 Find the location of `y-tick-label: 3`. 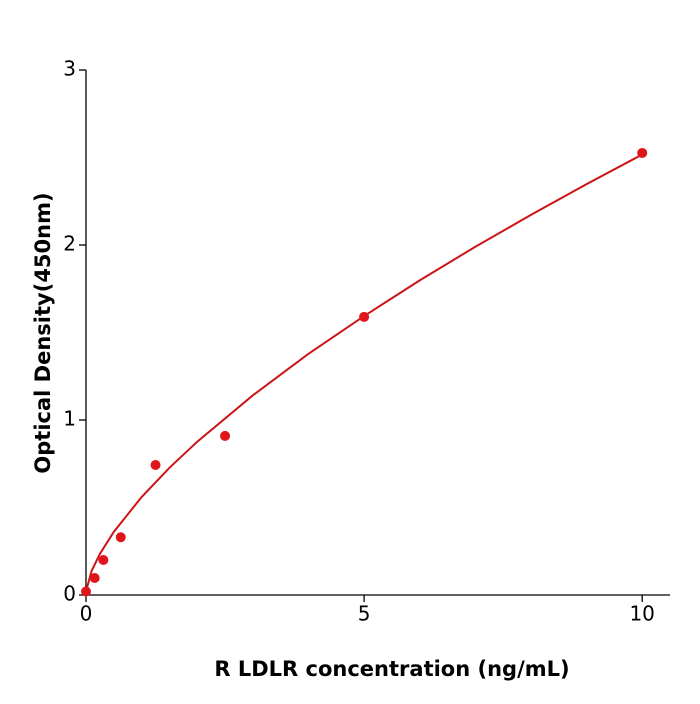

y-tick-label: 3 is located at coordinates (69, 69).